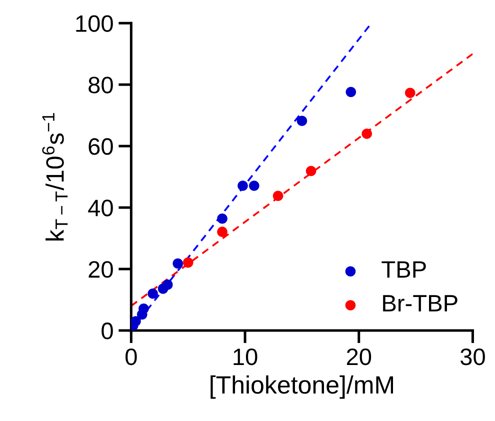 Image resolution: width=495 pixels, height=421 pixels. I want to click on y-tick-label: 0, so click(107, 331).